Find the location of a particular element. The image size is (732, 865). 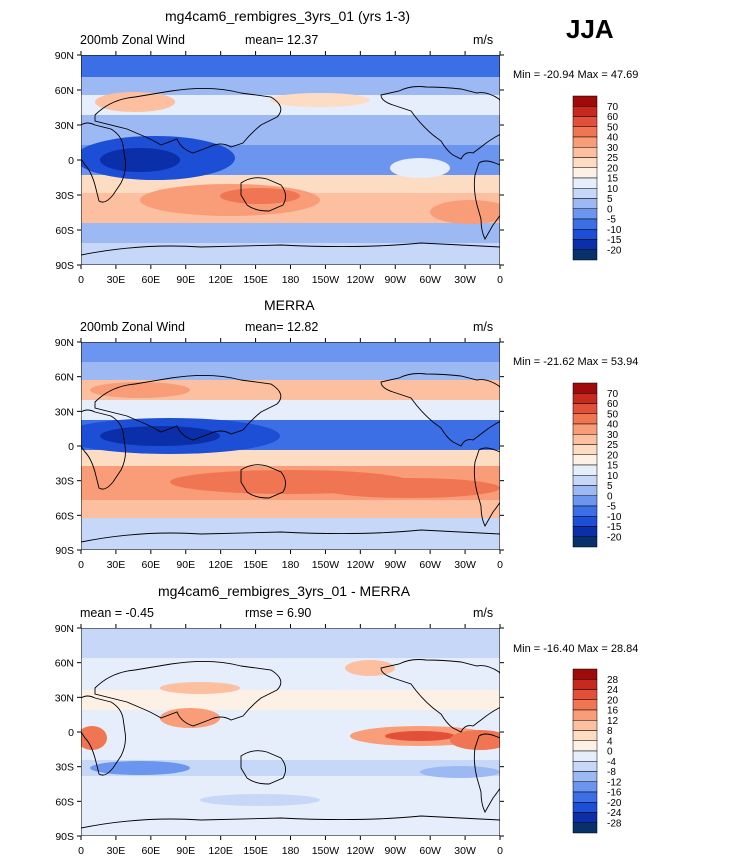

panel-2-variable-label: 200mb Zonal Wind is located at coordinates (132, 327).